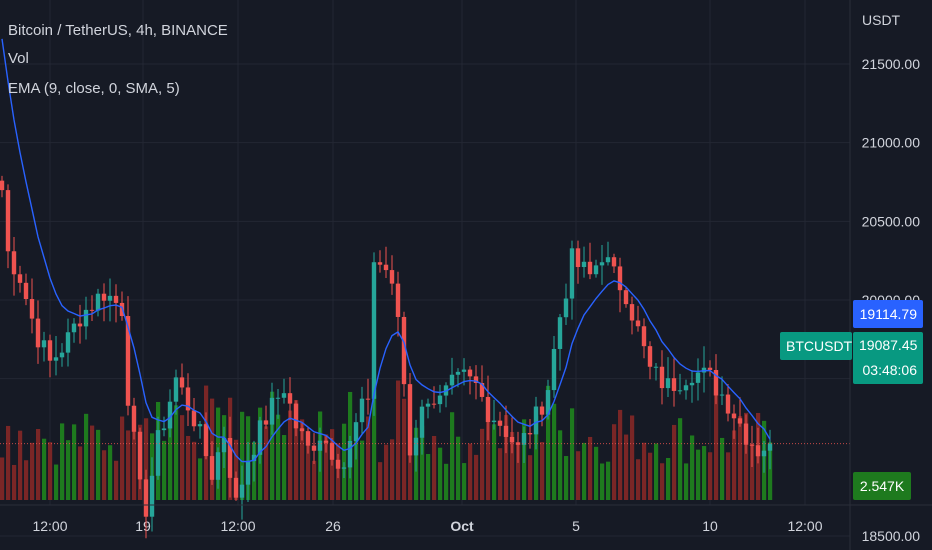  I want to click on y-tick-label: 21000.00, so click(891, 143).